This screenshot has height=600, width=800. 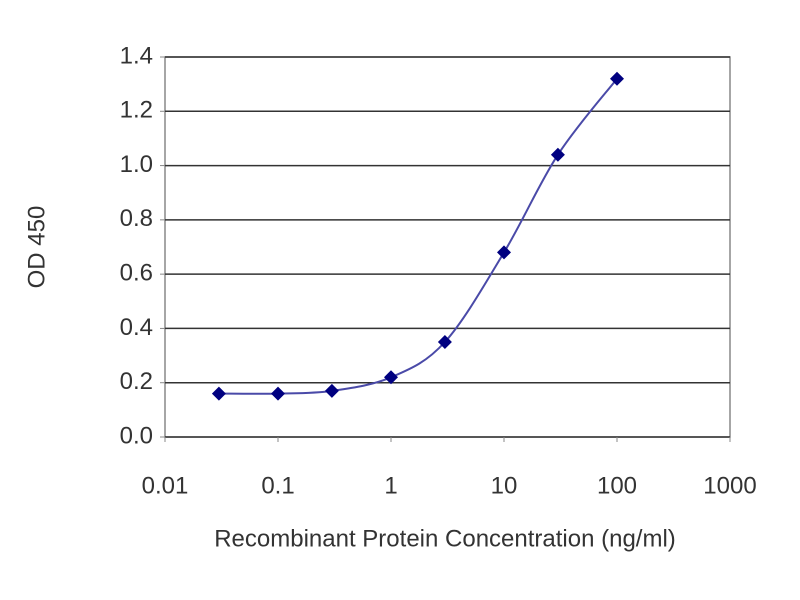 What do you see at coordinates (136, 327) in the screenshot?
I see `y-tick-label: 0.4` at bounding box center [136, 327].